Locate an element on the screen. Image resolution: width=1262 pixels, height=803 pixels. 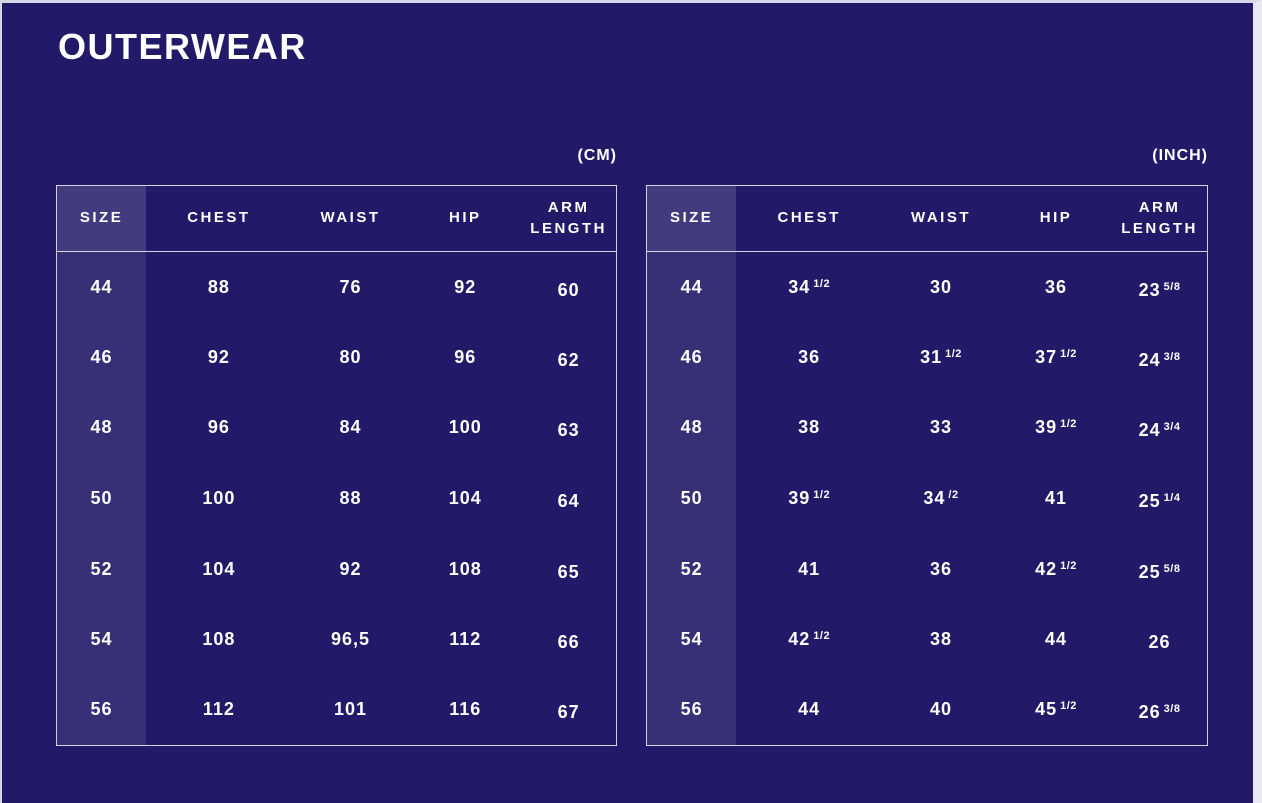
cell-waist: 76 is located at coordinates (351, 287).